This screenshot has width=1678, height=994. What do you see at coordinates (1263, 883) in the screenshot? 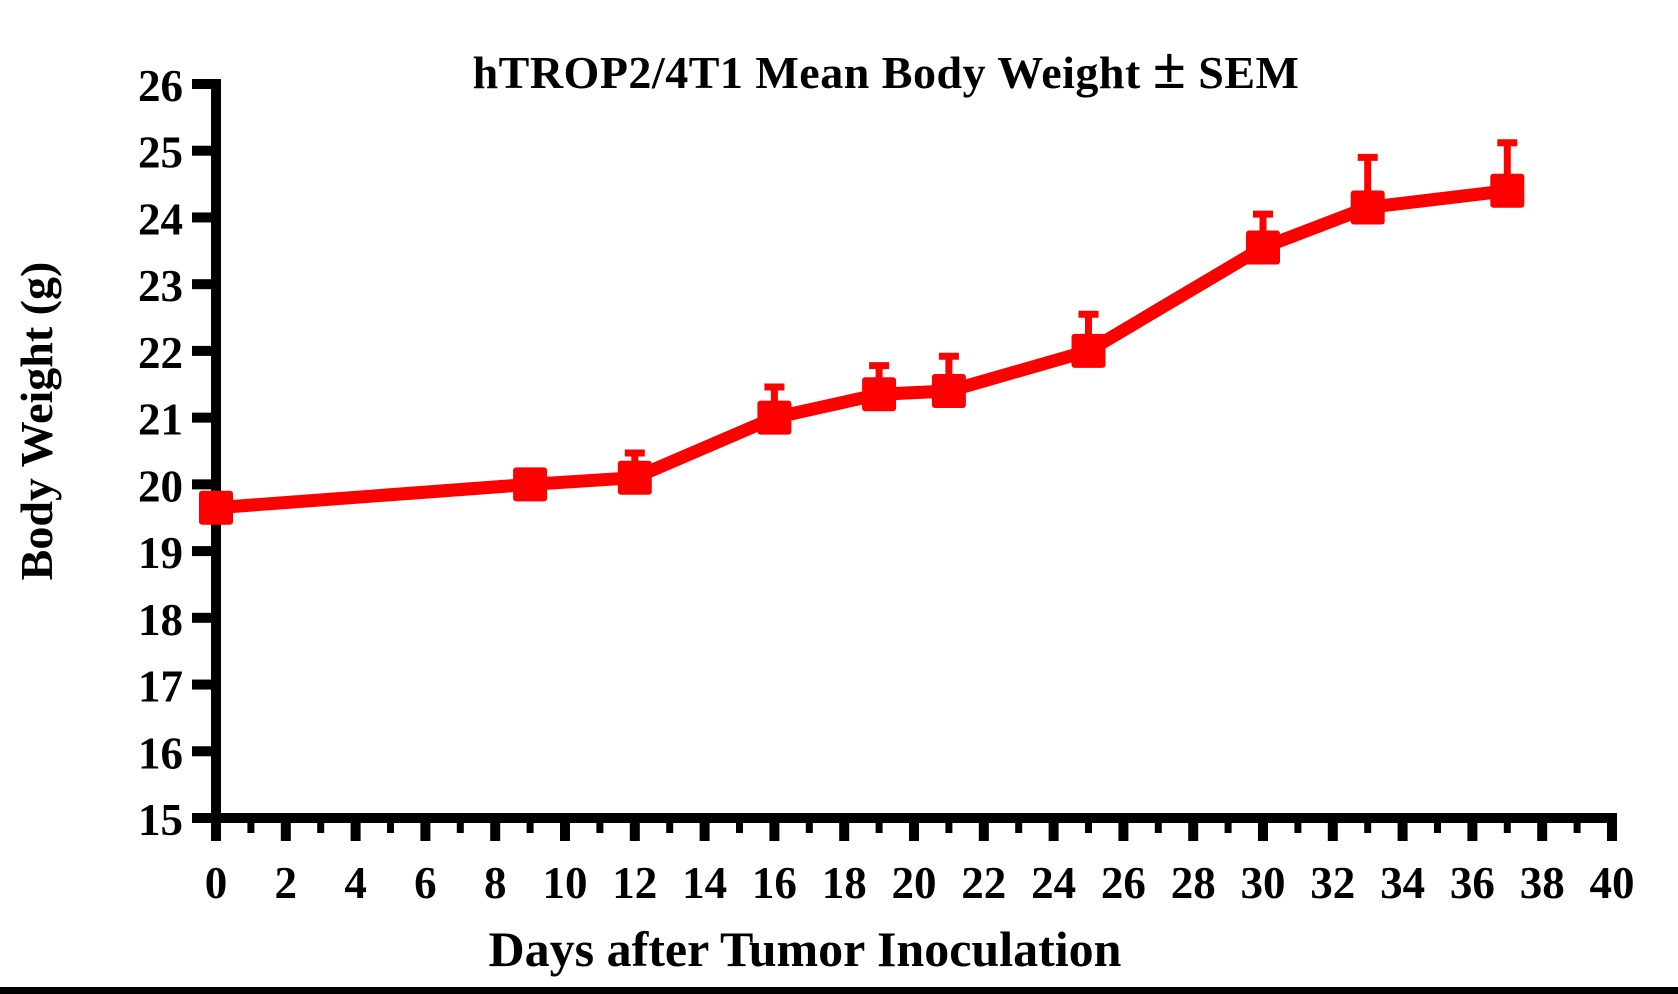
I see `x-tick-label: 30` at bounding box center [1263, 883].